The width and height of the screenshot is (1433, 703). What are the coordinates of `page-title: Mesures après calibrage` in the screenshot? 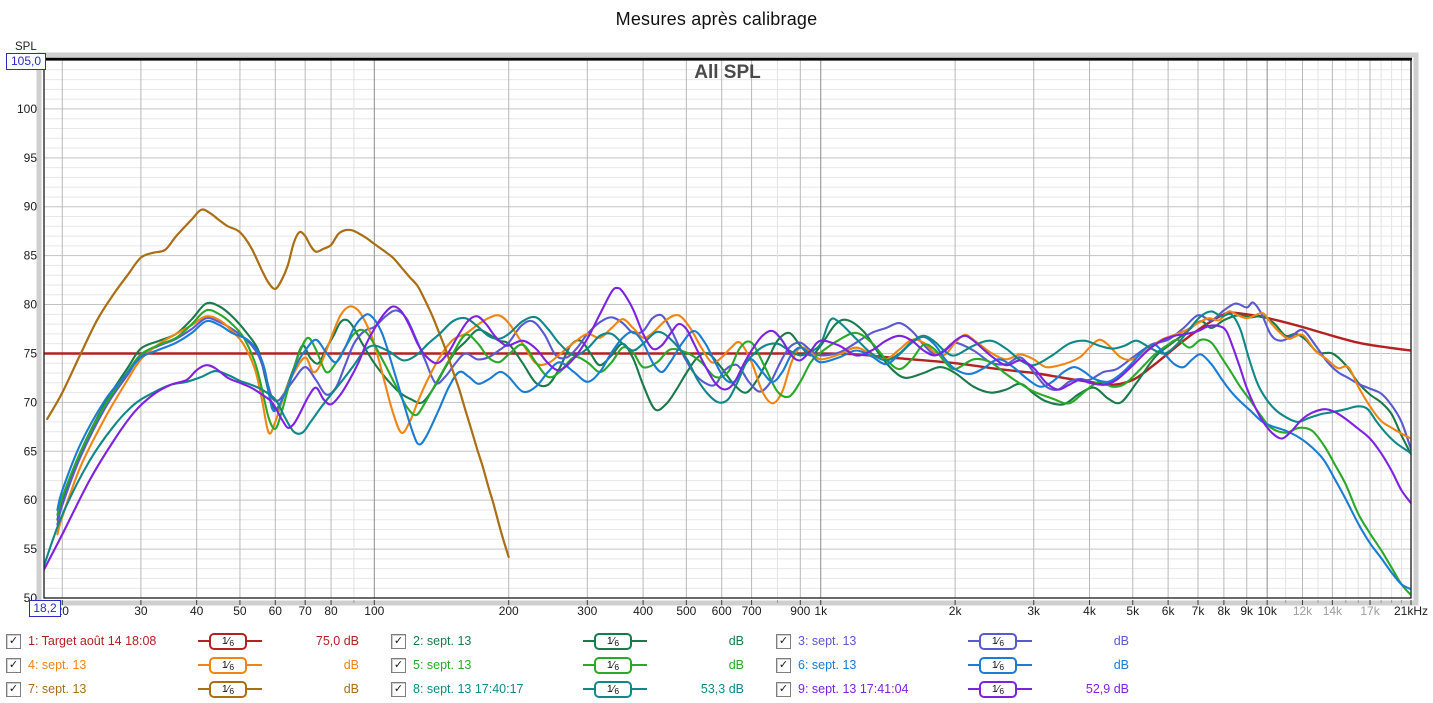 It's located at (716, 19).